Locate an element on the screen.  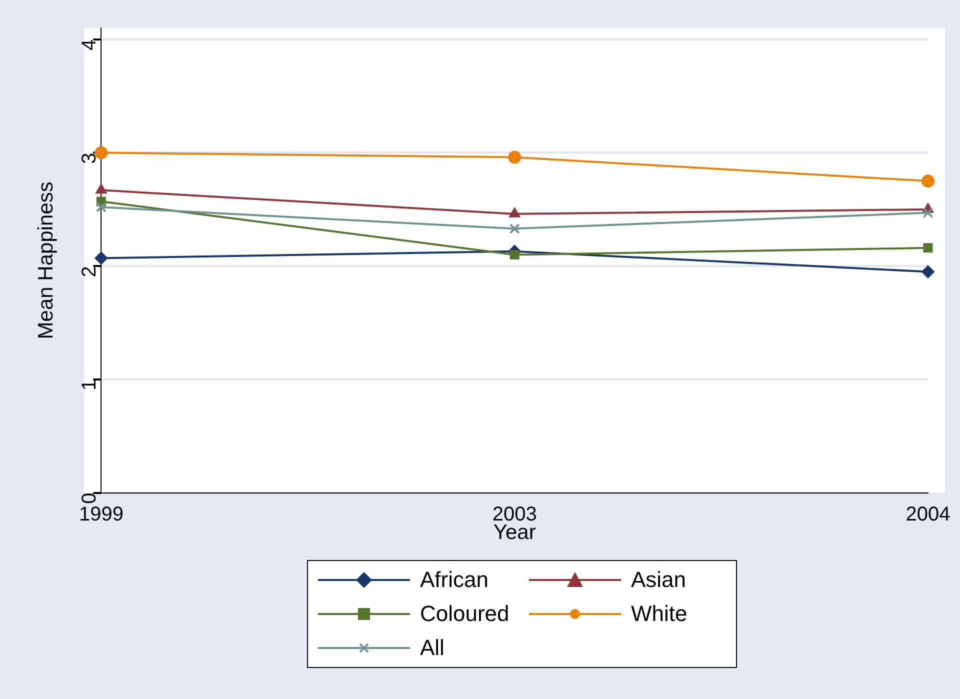
legend-label: Asian is located at coordinates (658, 580).